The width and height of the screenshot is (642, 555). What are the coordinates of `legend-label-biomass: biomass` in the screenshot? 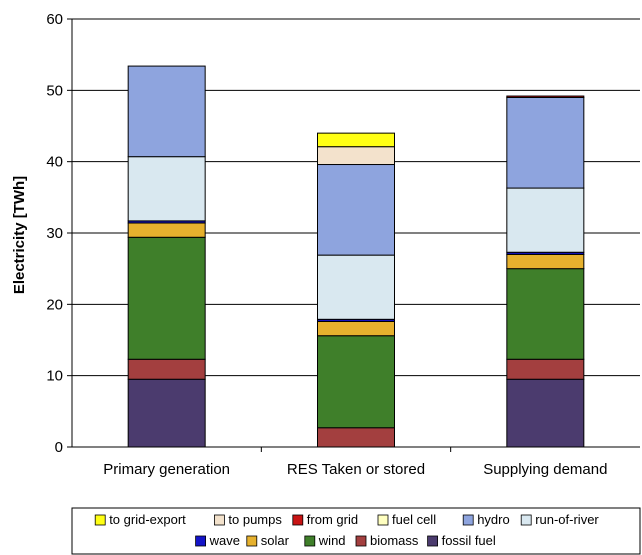 It's located at (394, 540).